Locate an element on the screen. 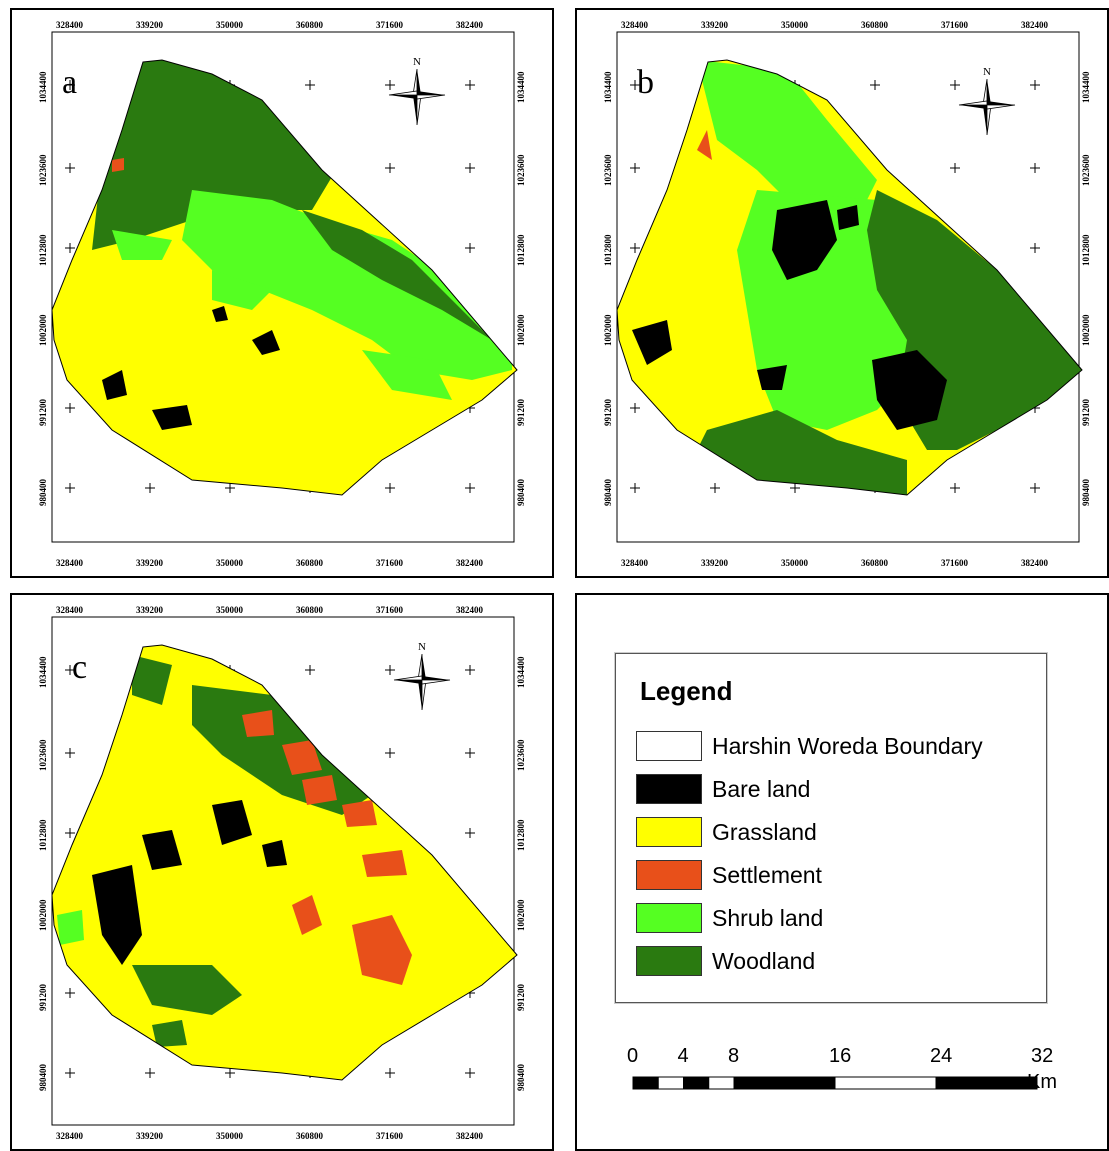 The height and width of the screenshot is (1151, 1109). legend-swatch-settlement is located at coordinates (669, 875).